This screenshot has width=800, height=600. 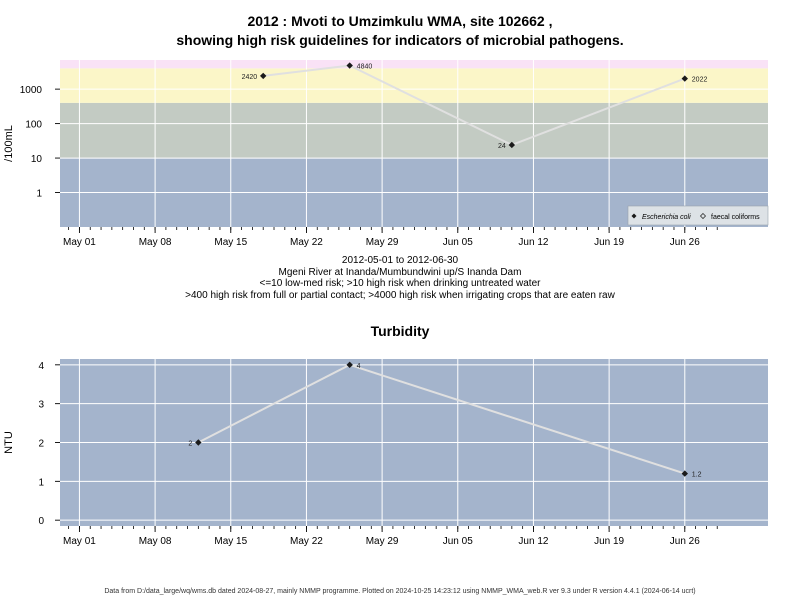 What do you see at coordinates (190, 444) in the screenshot?
I see `data-label: 2` at bounding box center [190, 444].